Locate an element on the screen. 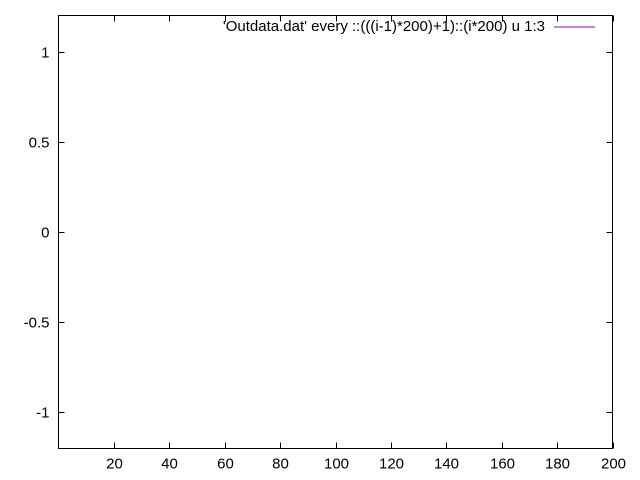  x-tick-label: 60 is located at coordinates (225, 464).